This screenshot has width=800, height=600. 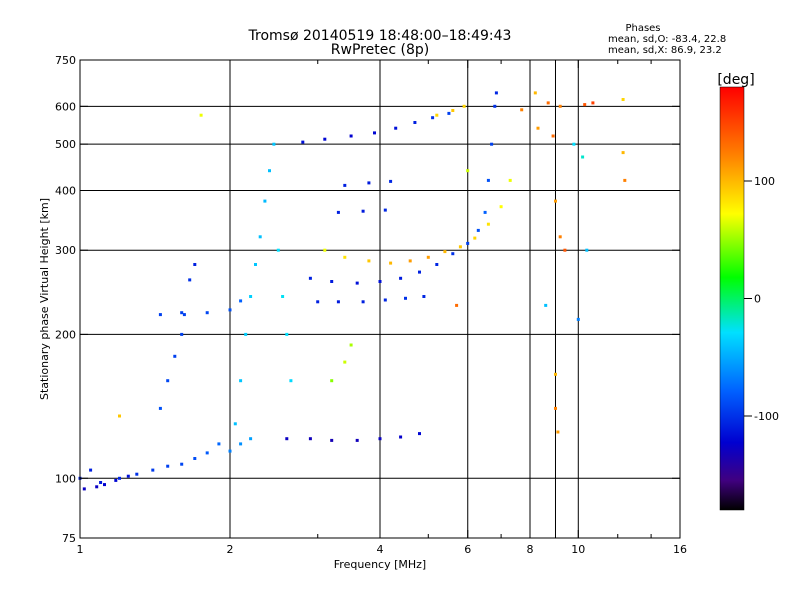 I want to click on colorbar-tick-label: 0, so click(x=757, y=299).